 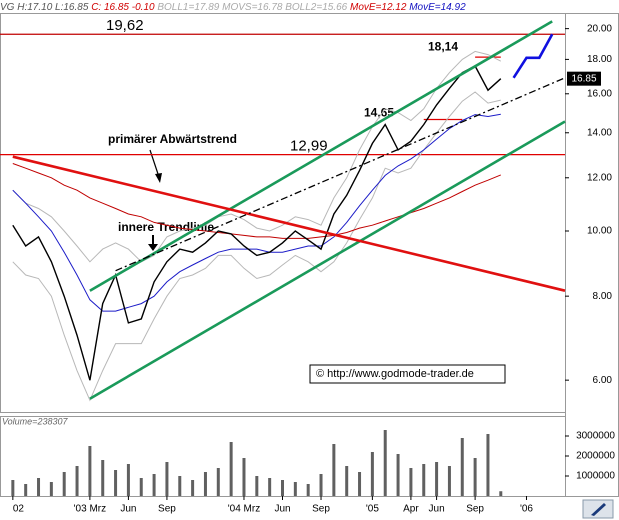 What do you see at coordinates (437, 7) in the screenshot?
I see `header-item: MovE=14.92` at bounding box center [437, 7].